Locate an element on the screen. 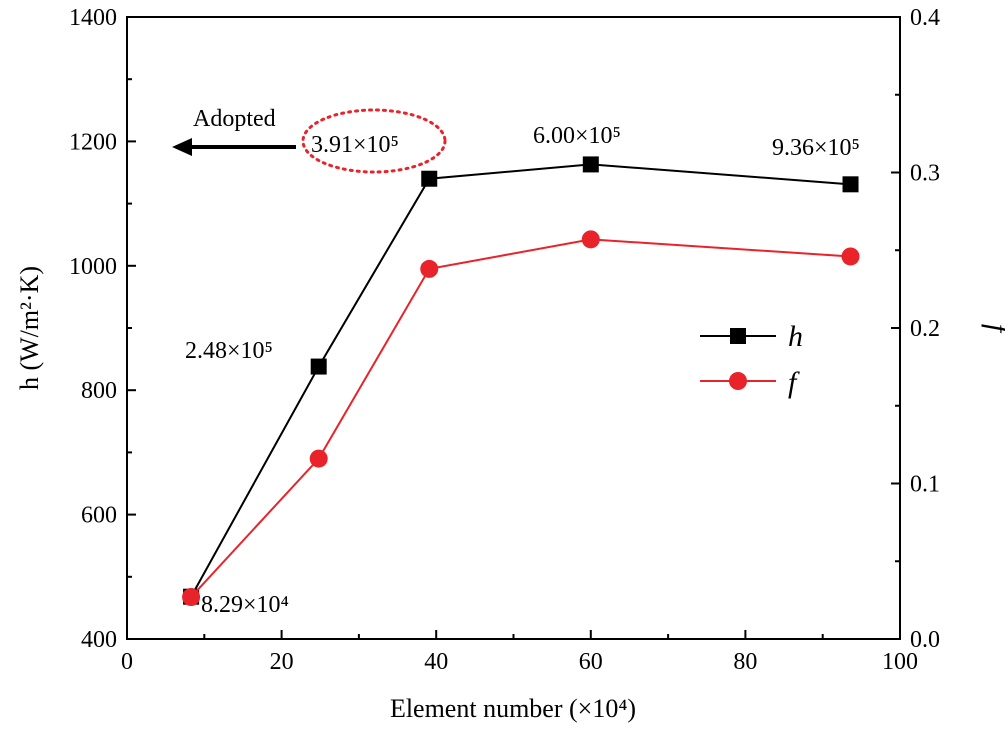  legend-f-label: f is located at coordinates (794, 382).